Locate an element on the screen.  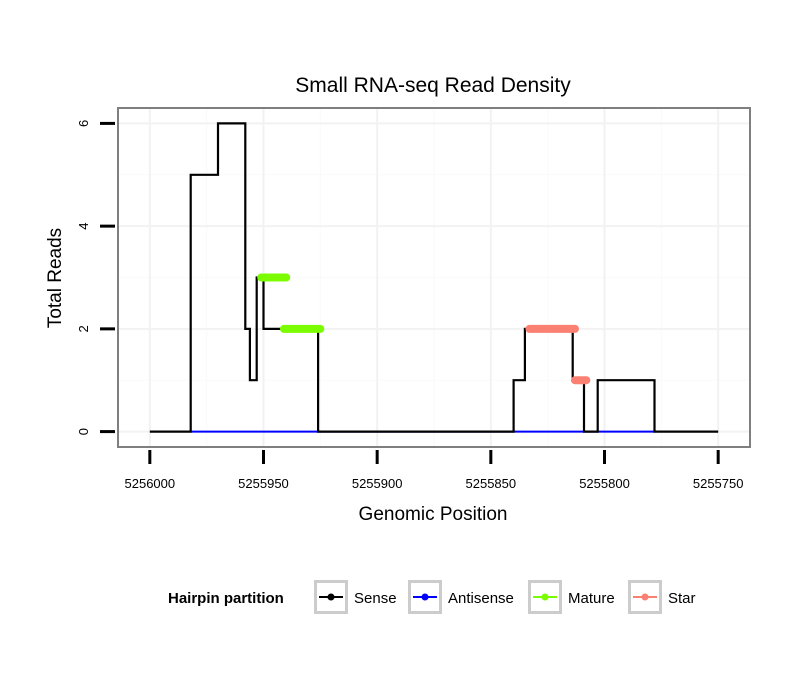
x-tick-label: 5255800 is located at coordinates (604, 483).